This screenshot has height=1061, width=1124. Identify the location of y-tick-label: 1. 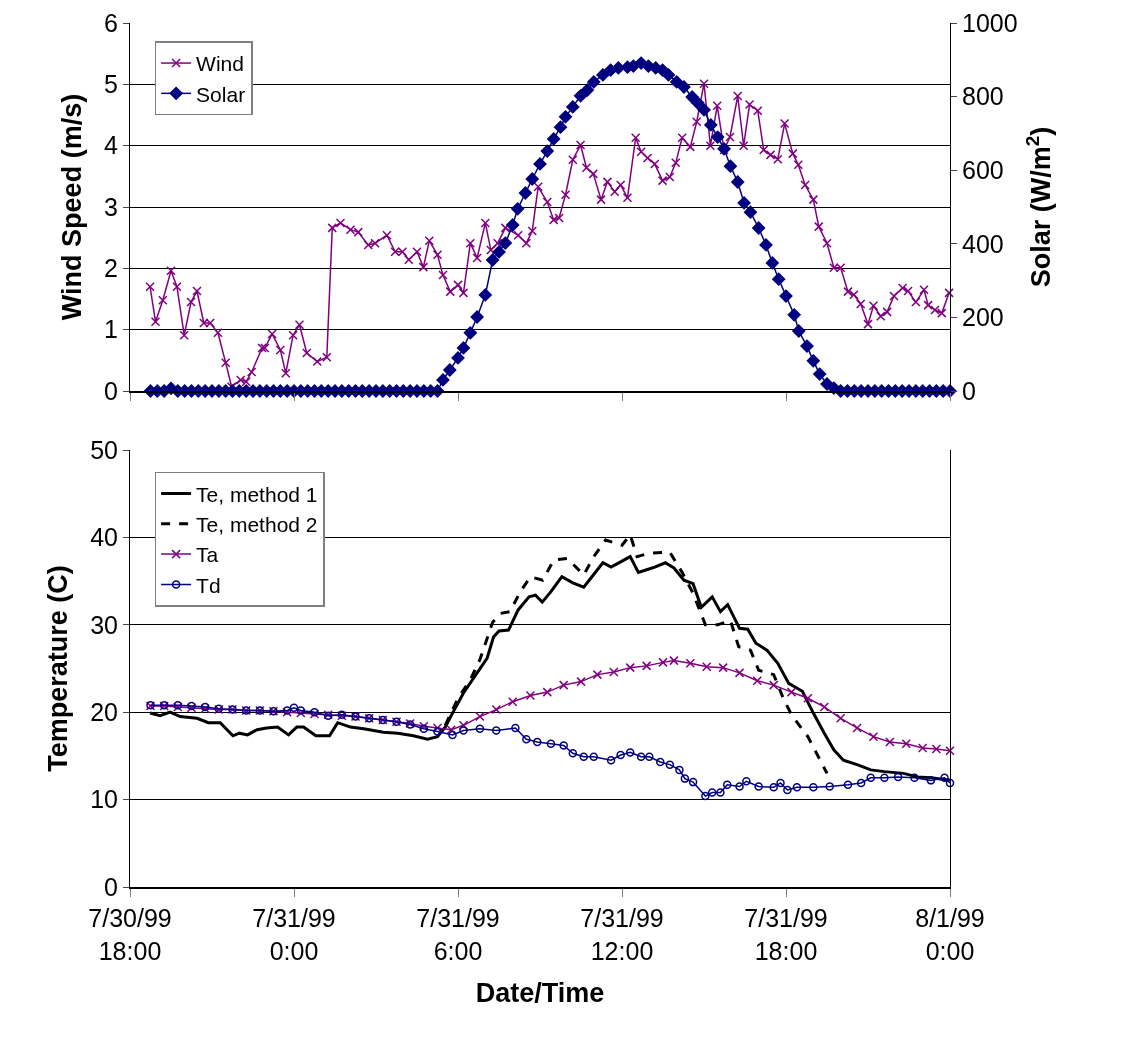
(111, 329).